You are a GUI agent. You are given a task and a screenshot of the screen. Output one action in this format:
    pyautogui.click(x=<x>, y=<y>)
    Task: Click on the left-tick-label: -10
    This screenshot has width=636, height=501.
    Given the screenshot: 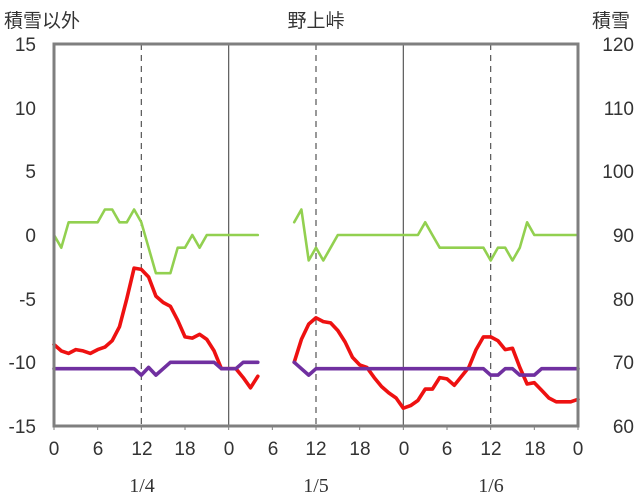 What is the action you would take?
    pyautogui.click(x=22, y=363)
    